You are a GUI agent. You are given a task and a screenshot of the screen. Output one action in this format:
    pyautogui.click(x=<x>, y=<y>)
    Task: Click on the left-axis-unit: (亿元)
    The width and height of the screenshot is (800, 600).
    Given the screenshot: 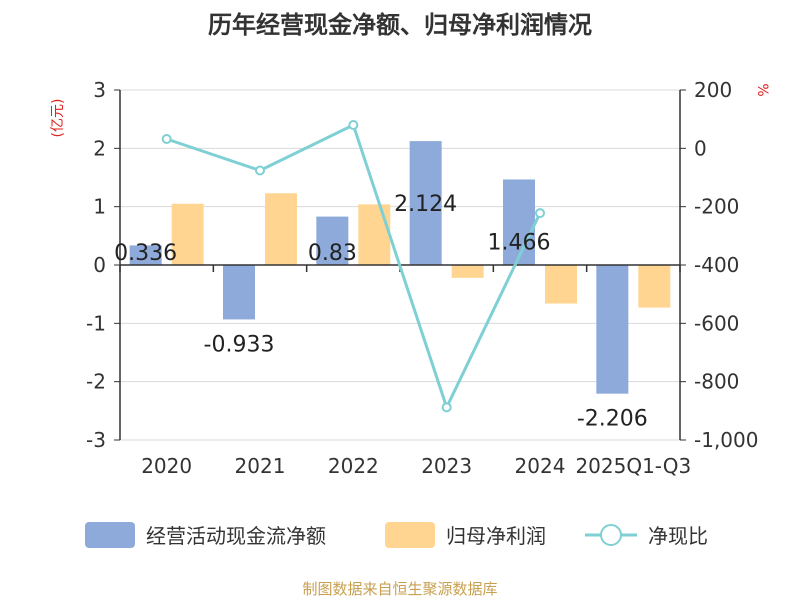 What is the action you would take?
    pyautogui.click(x=58, y=118)
    